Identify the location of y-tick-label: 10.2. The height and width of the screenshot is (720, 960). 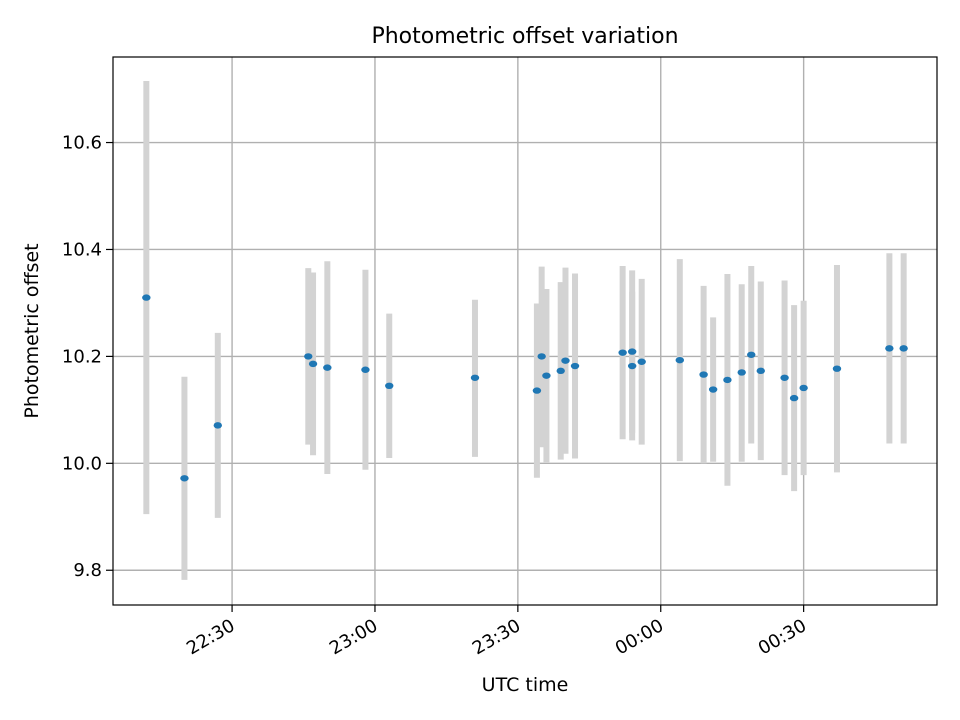
(82, 356).